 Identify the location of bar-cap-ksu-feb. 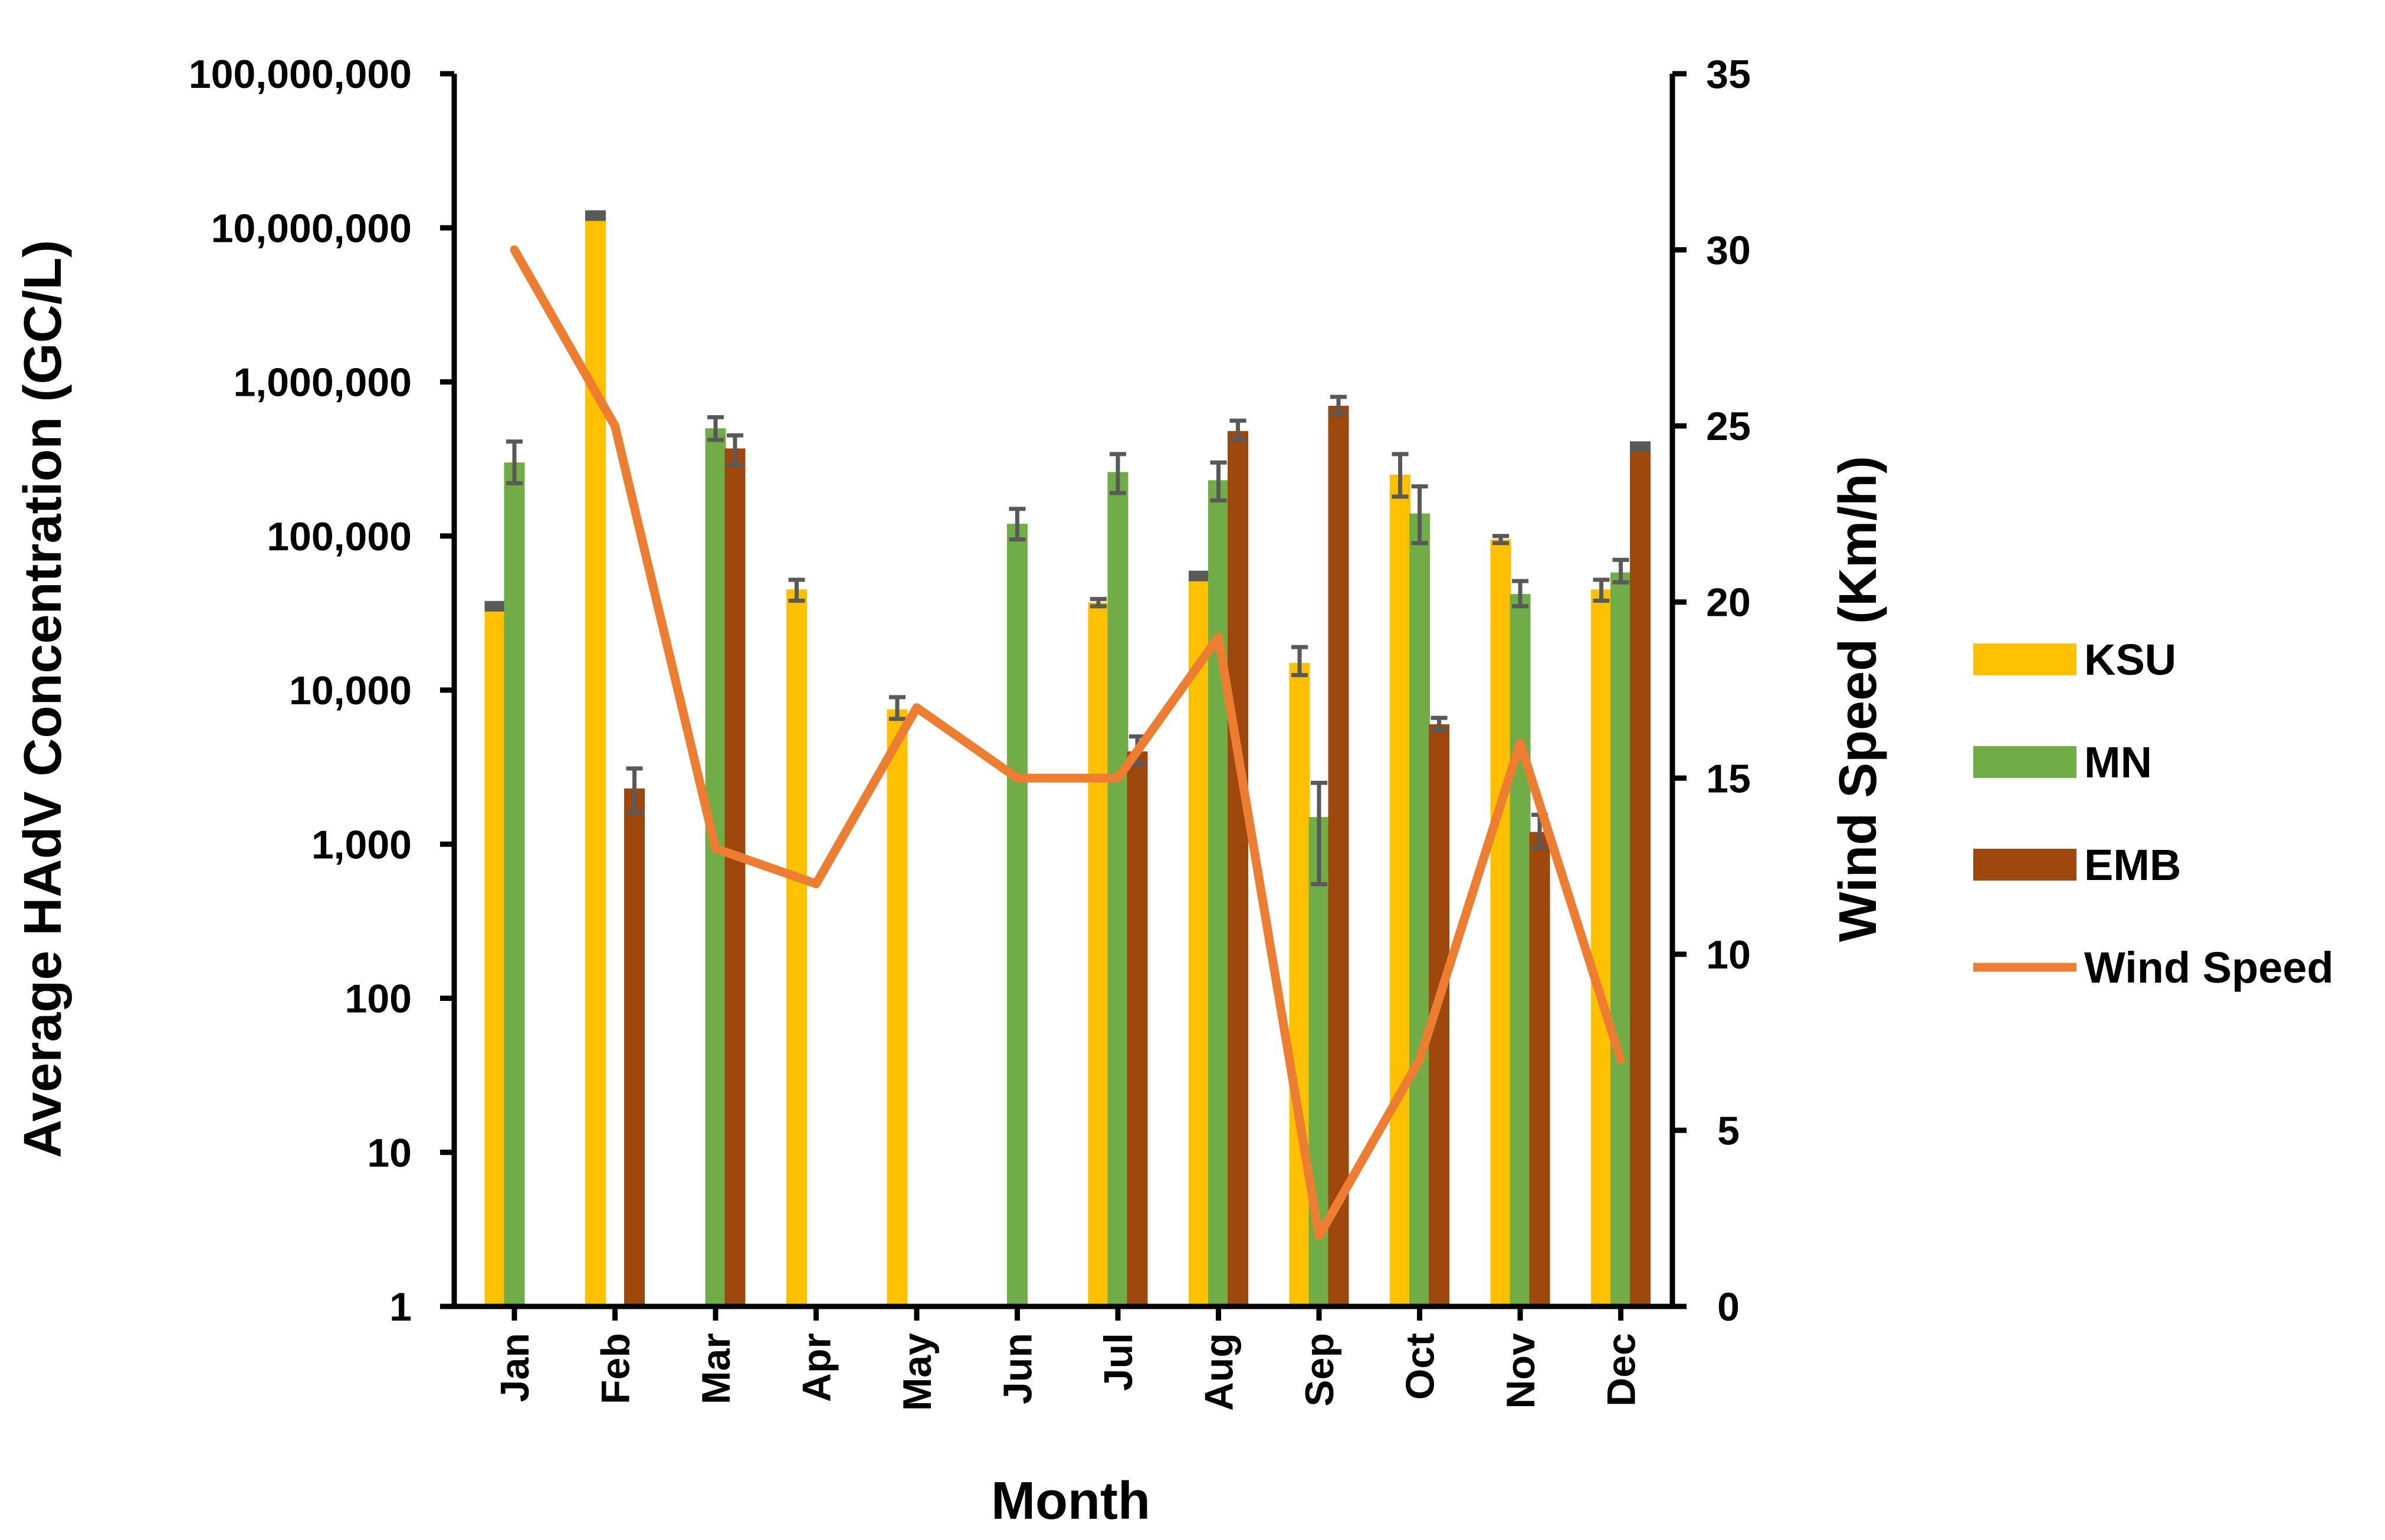
(595, 215).